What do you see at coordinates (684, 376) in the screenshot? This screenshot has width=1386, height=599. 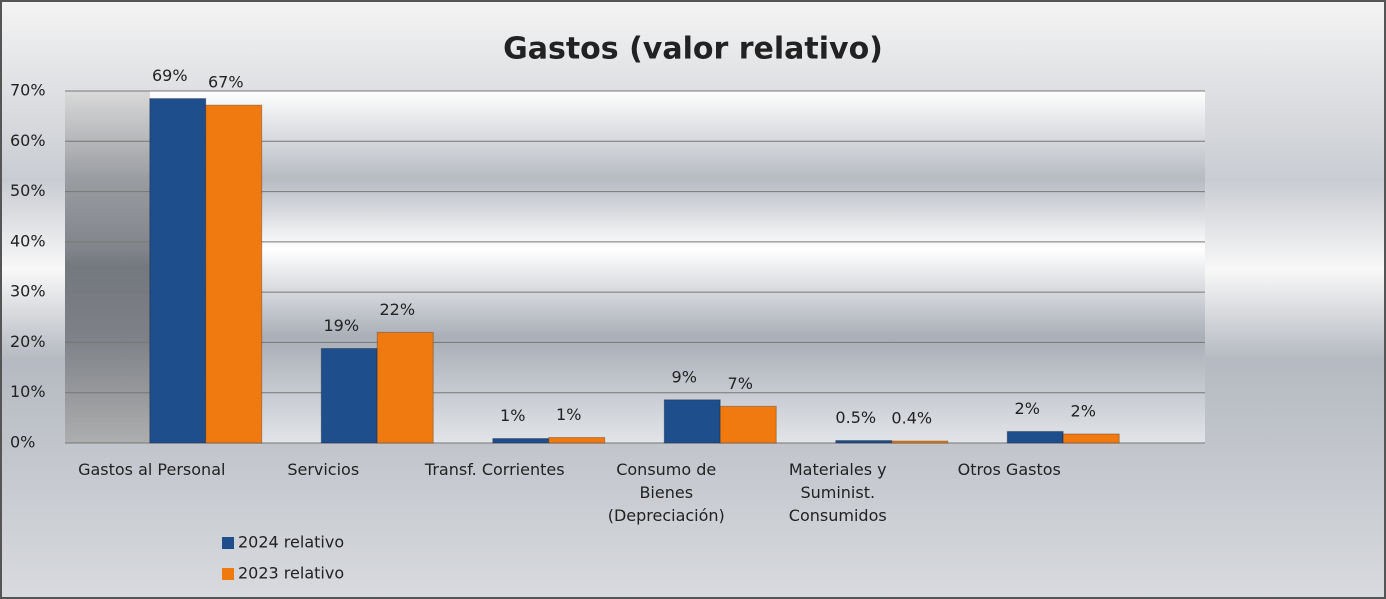 I see `data-label: 9%` at bounding box center [684, 376].